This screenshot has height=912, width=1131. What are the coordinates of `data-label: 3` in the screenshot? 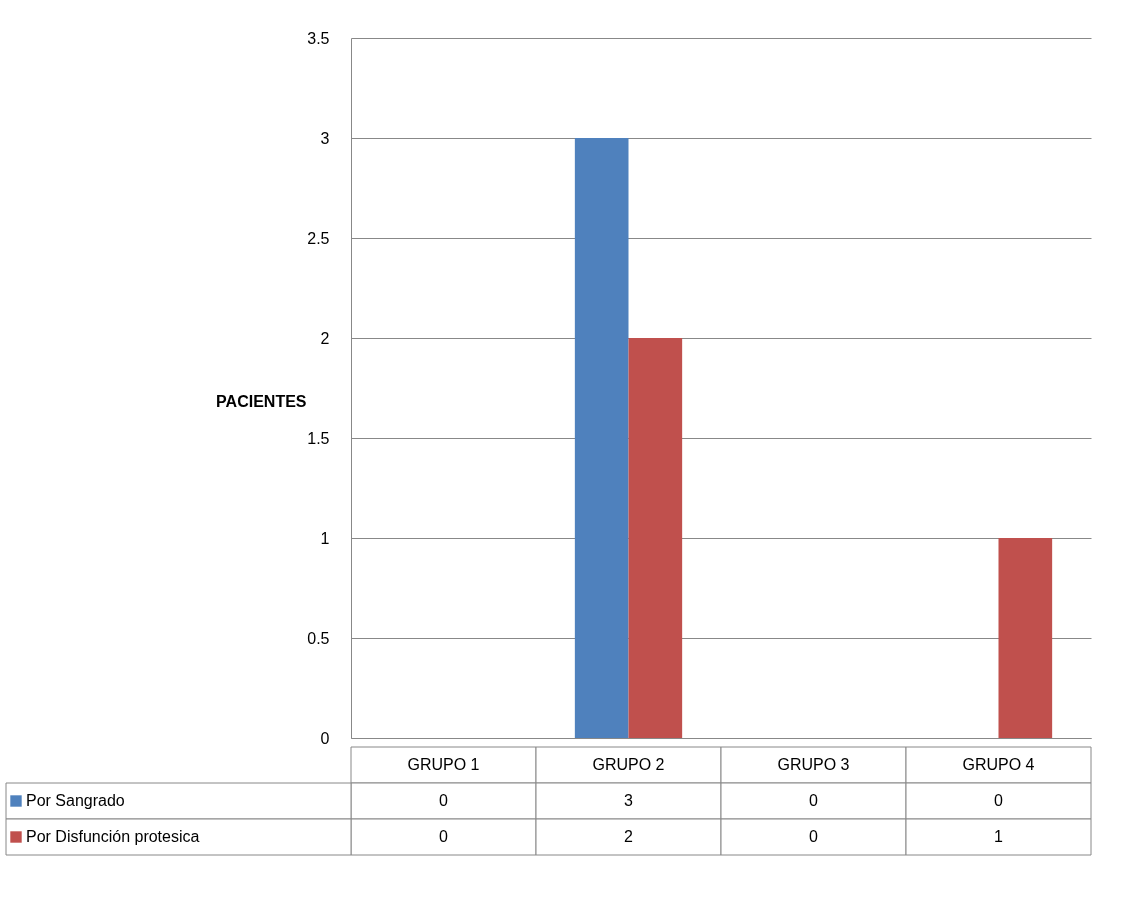 It's located at (629, 800).